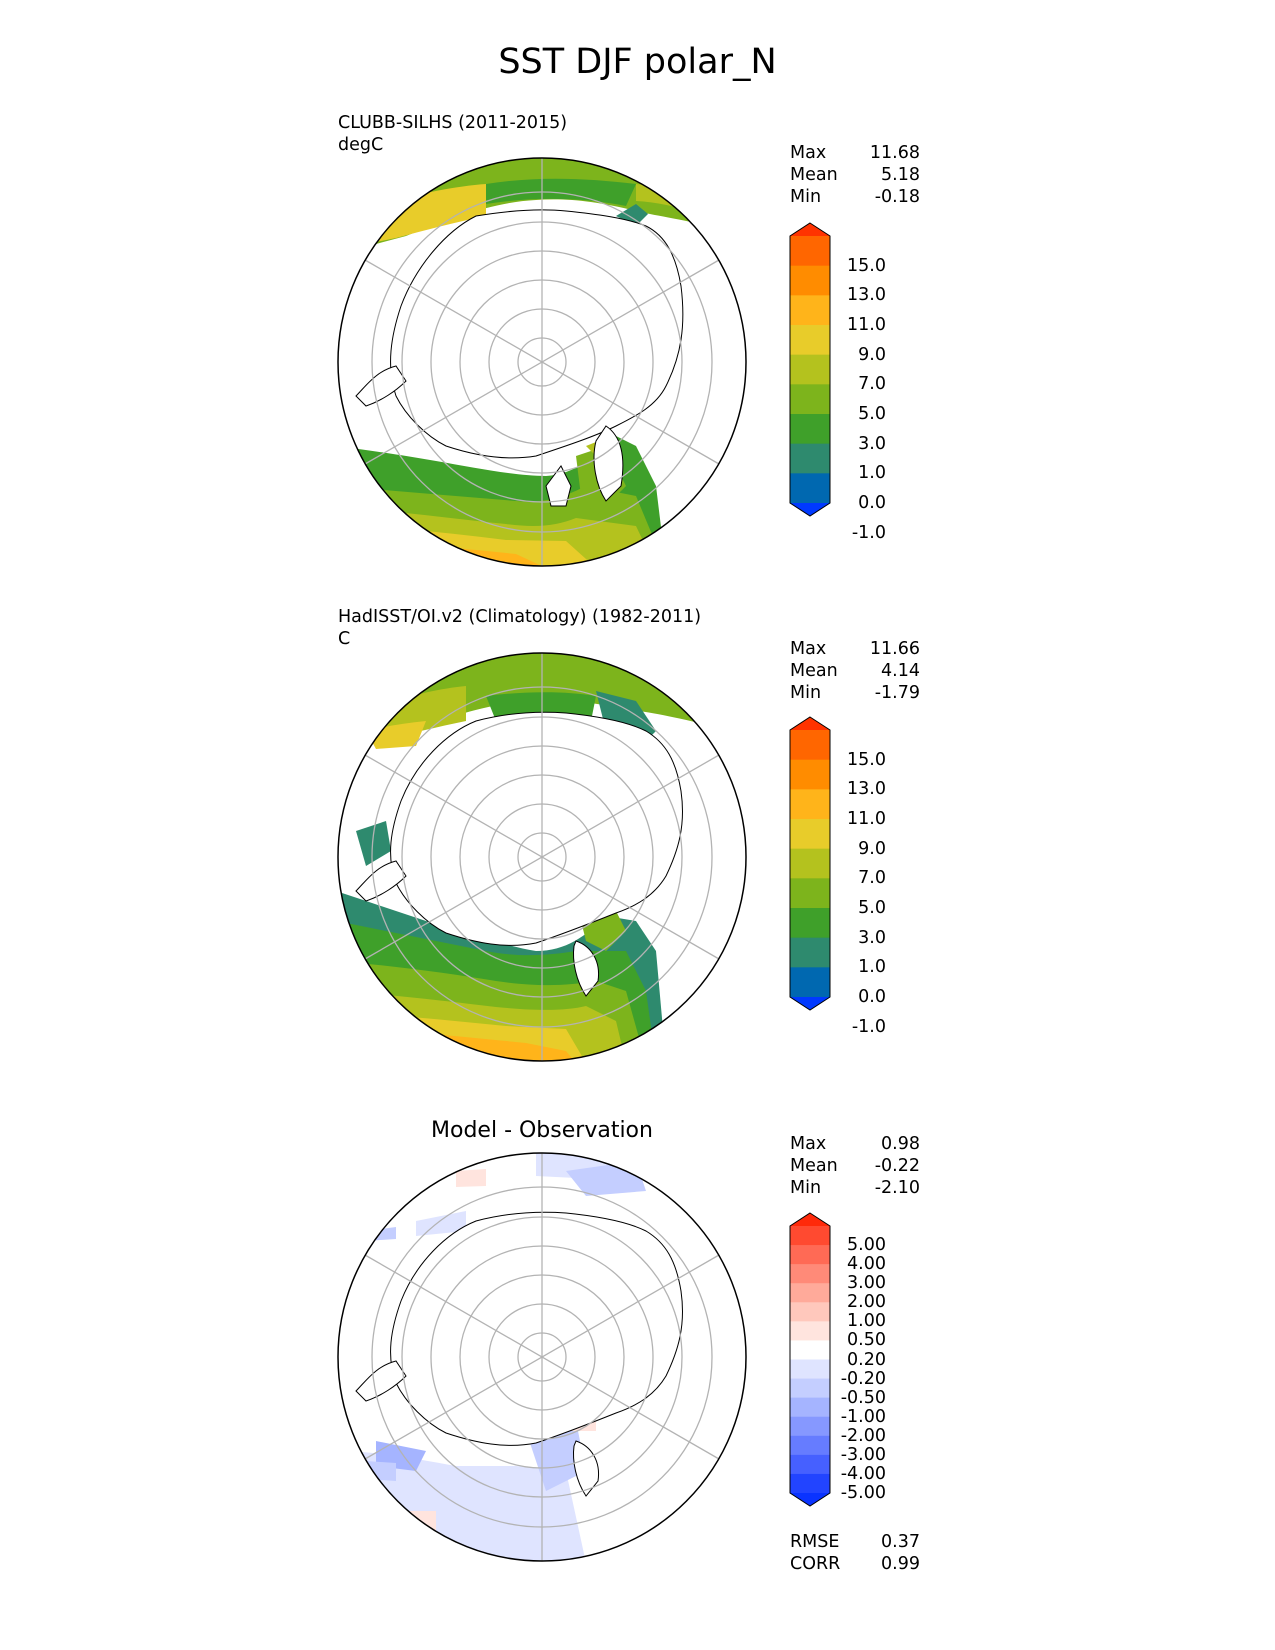  What do you see at coordinates (814, 175) in the screenshot?
I see `panel-1-stat-mean-label: Mean` at bounding box center [814, 175].